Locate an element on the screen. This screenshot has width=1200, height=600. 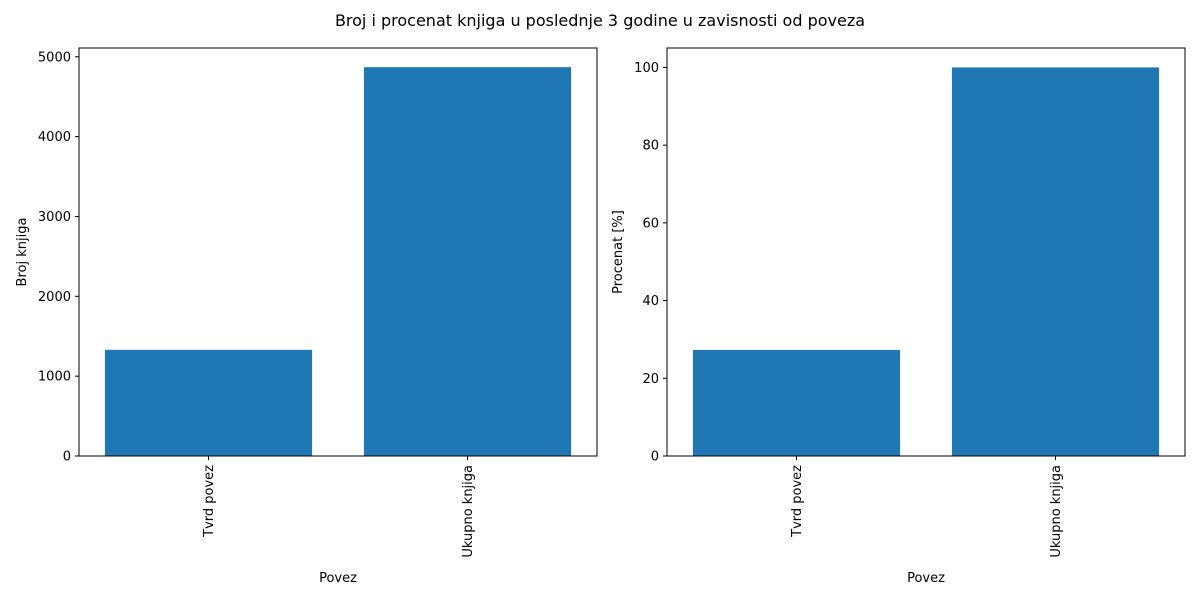
y-tick-label: 5000 is located at coordinates (54, 57).